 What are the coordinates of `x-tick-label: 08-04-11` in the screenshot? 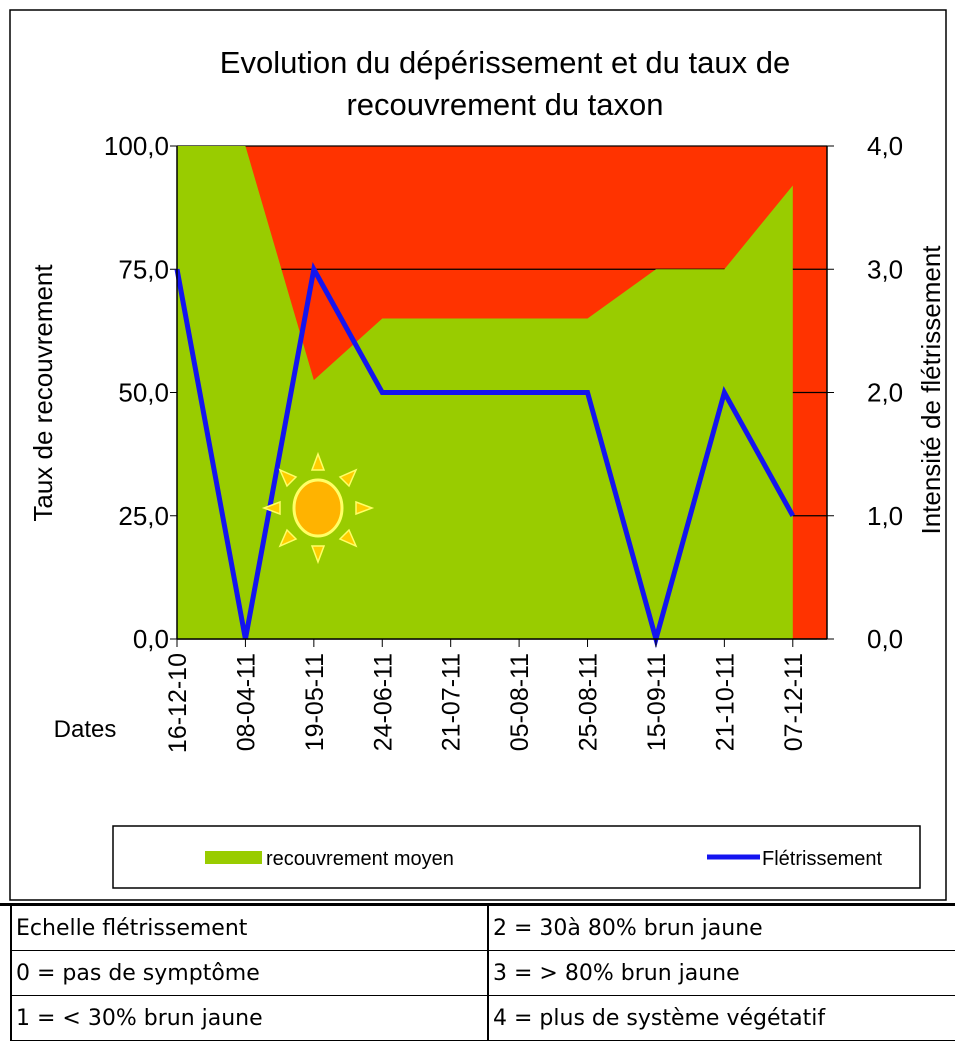 It's located at (246, 702).